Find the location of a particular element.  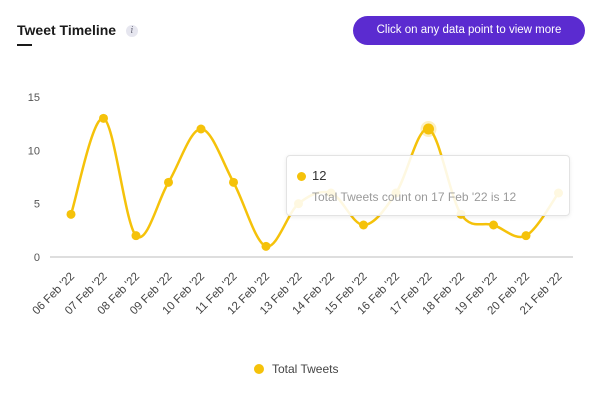

legend-label: Total Tweets is located at coordinates (305, 369).